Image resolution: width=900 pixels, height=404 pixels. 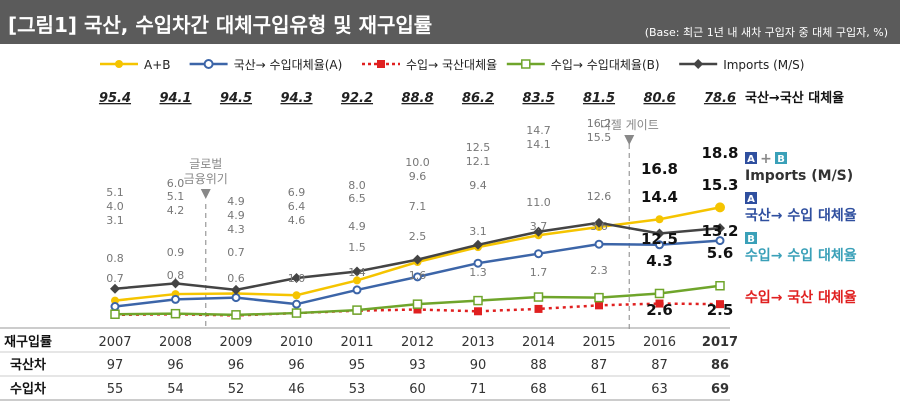 I want to click on table-year: 2007, so click(x=114, y=342).